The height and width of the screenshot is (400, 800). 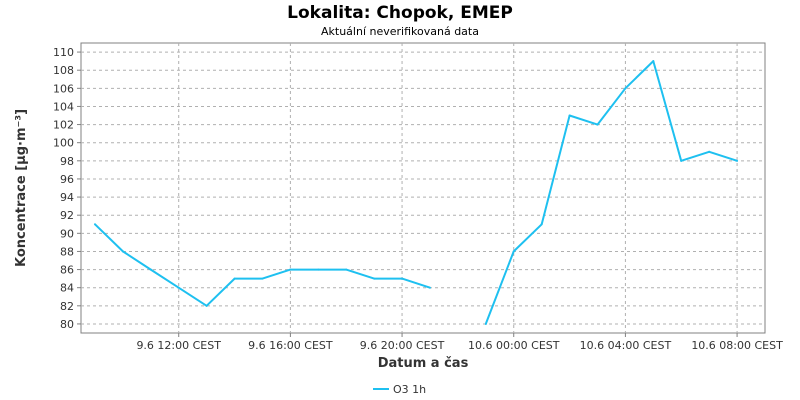 I want to click on y-tick-label: 96, so click(x=67, y=179).